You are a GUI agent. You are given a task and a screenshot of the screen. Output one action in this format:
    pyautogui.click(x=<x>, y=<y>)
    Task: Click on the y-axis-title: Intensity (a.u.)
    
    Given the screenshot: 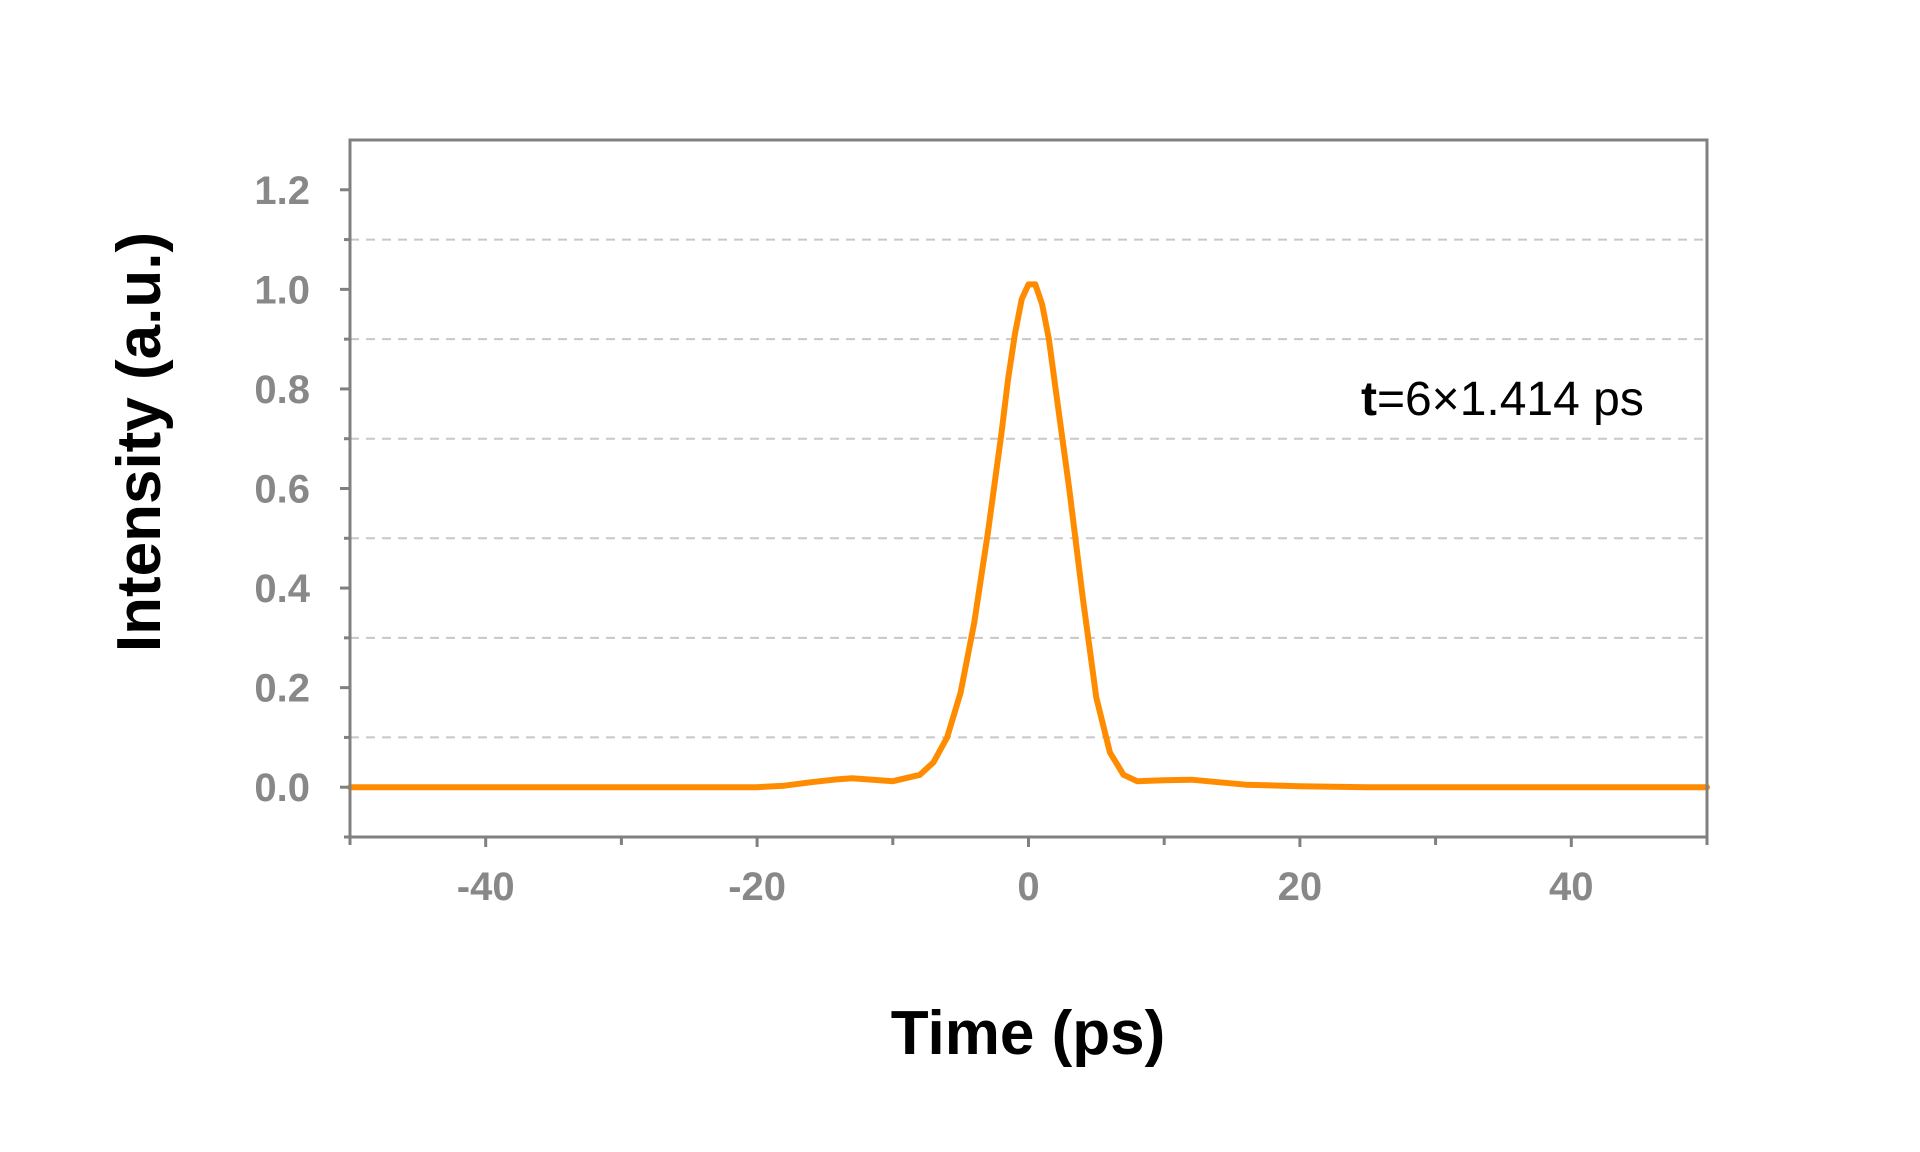 What is the action you would take?
    pyautogui.click(x=139, y=442)
    